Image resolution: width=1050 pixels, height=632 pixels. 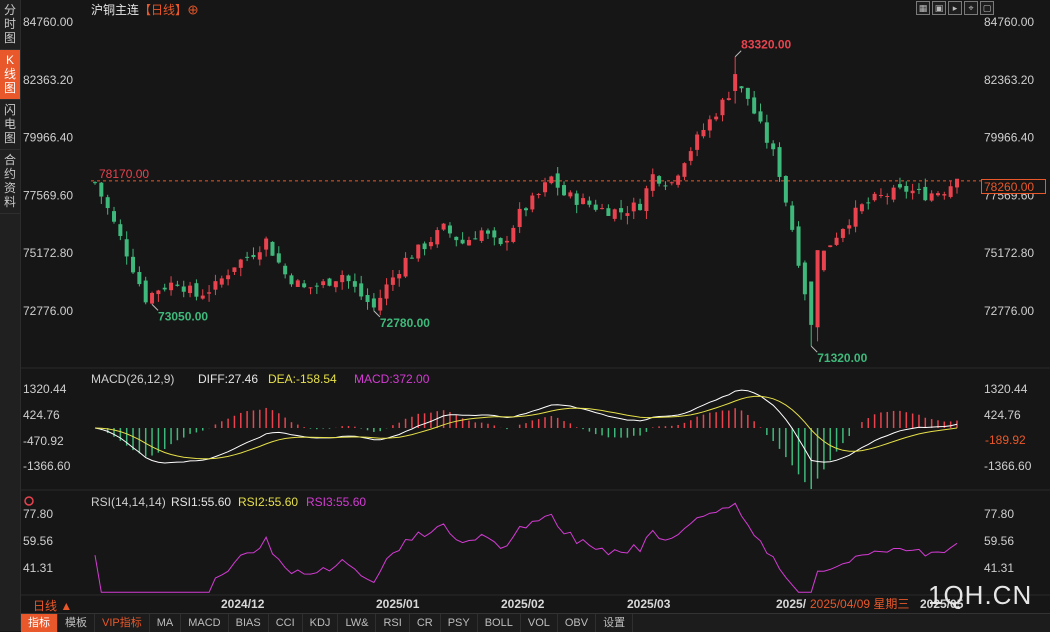 What do you see at coordinates (249, 623) in the screenshot?
I see `toolbar-item-5: BIAS` at bounding box center [249, 623].